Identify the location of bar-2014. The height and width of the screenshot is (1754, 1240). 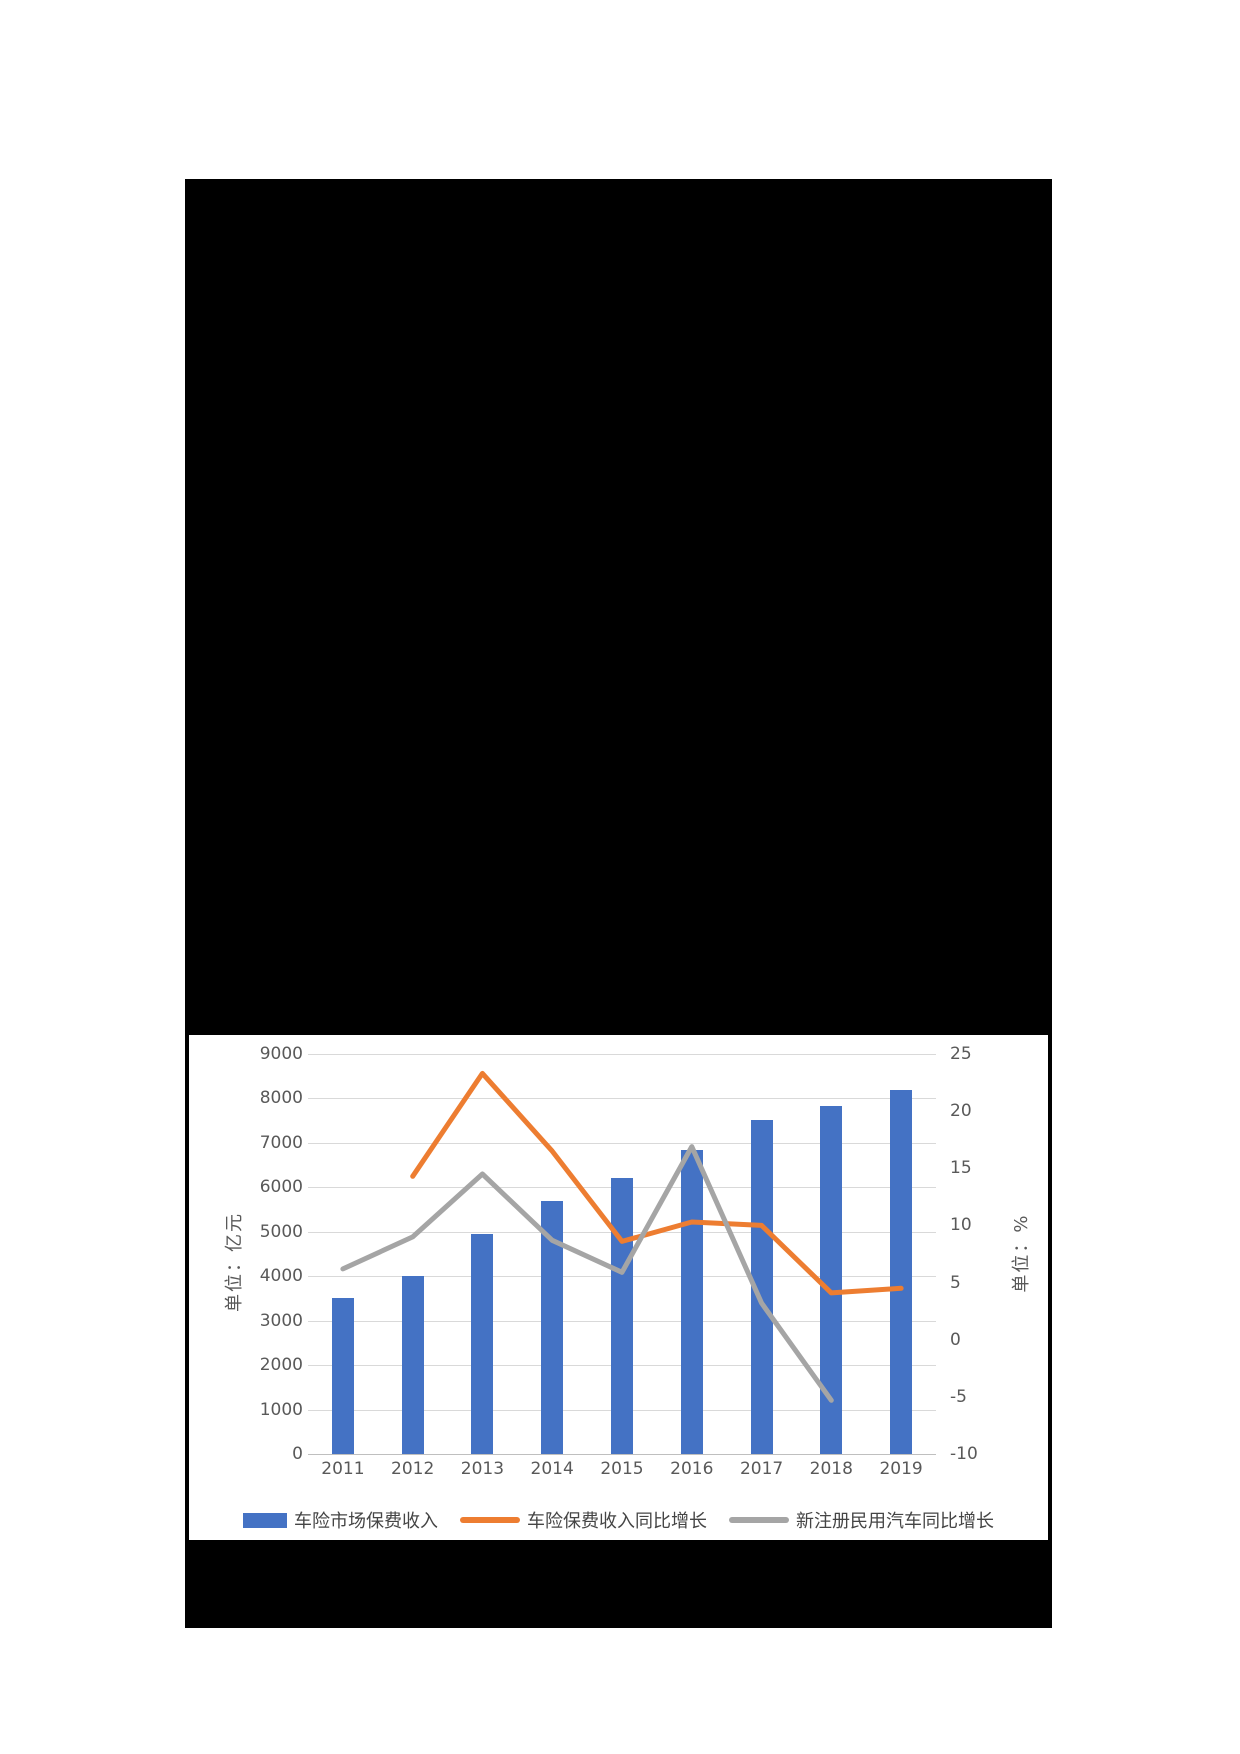
(552, 1327).